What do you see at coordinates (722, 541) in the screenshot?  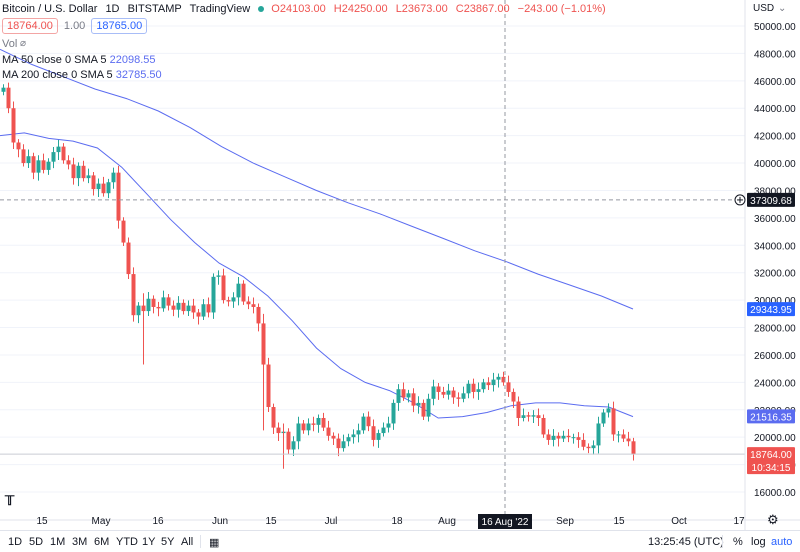 I see `toolbar-divider` at bounding box center [722, 541].